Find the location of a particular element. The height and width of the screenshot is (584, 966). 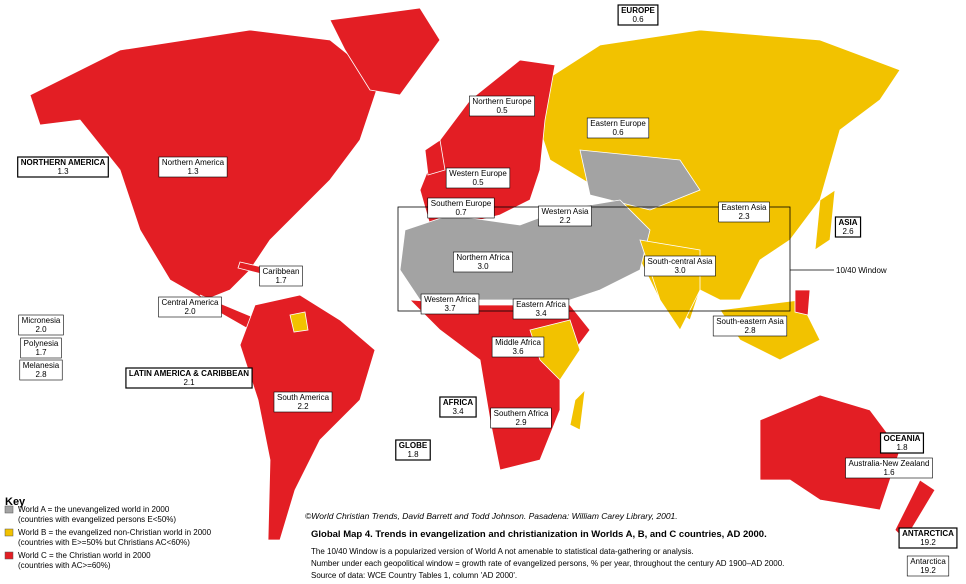

region-name: Eastern Africa is located at coordinates (541, 304).